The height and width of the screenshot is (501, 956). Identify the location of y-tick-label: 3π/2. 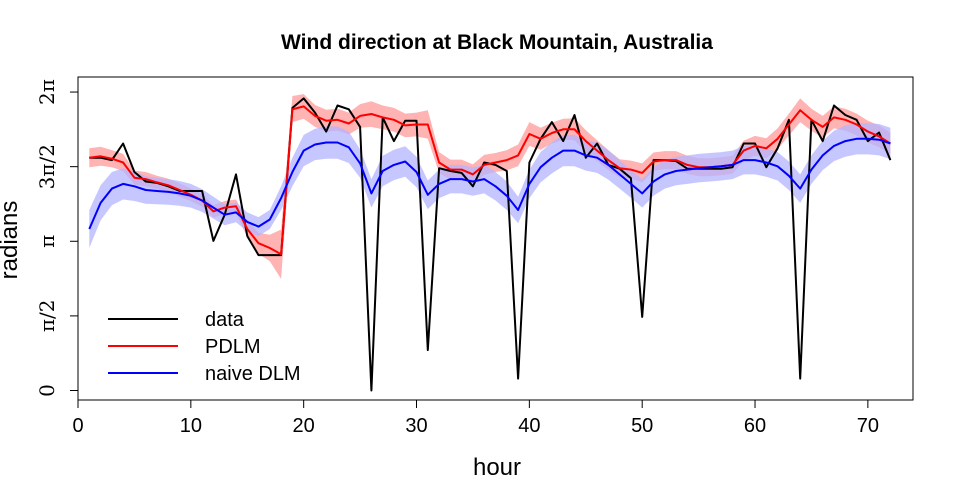
(47, 166).